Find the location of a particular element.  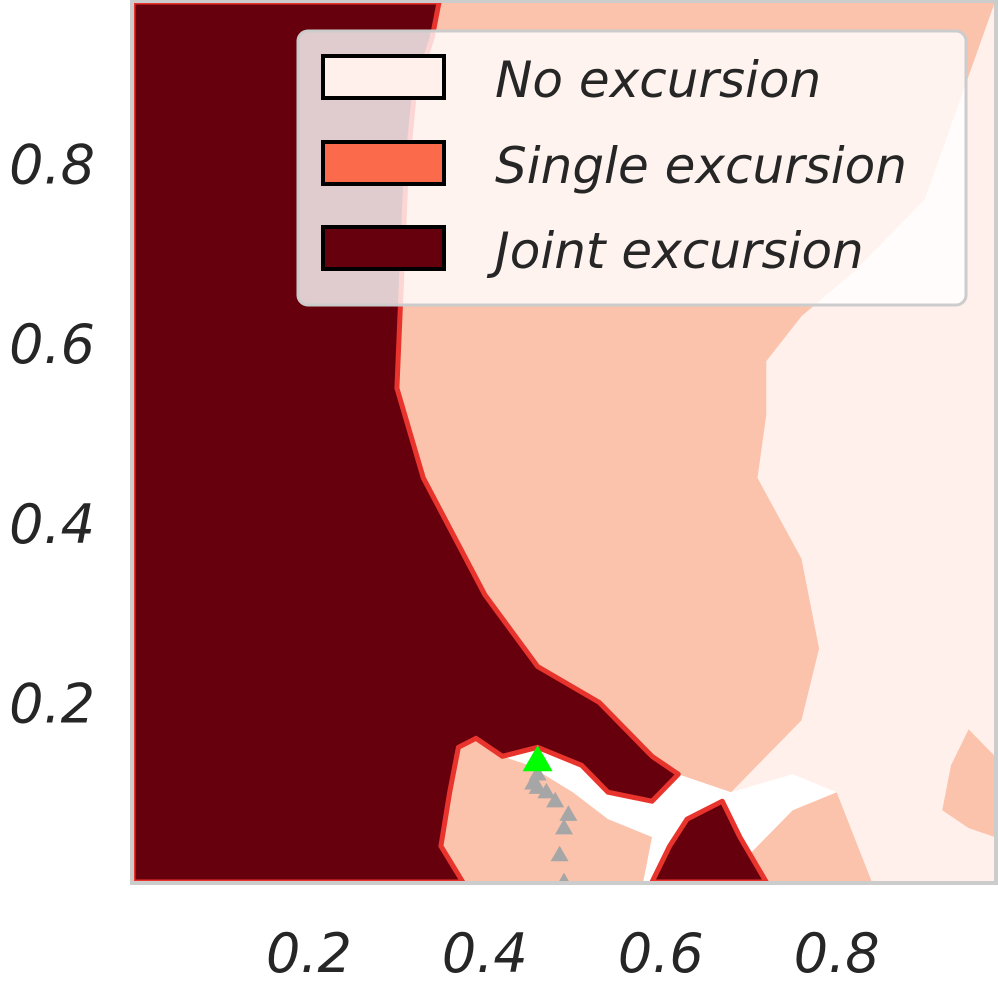

legend-swatch-joint-excursion is located at coordinates (383, 248).